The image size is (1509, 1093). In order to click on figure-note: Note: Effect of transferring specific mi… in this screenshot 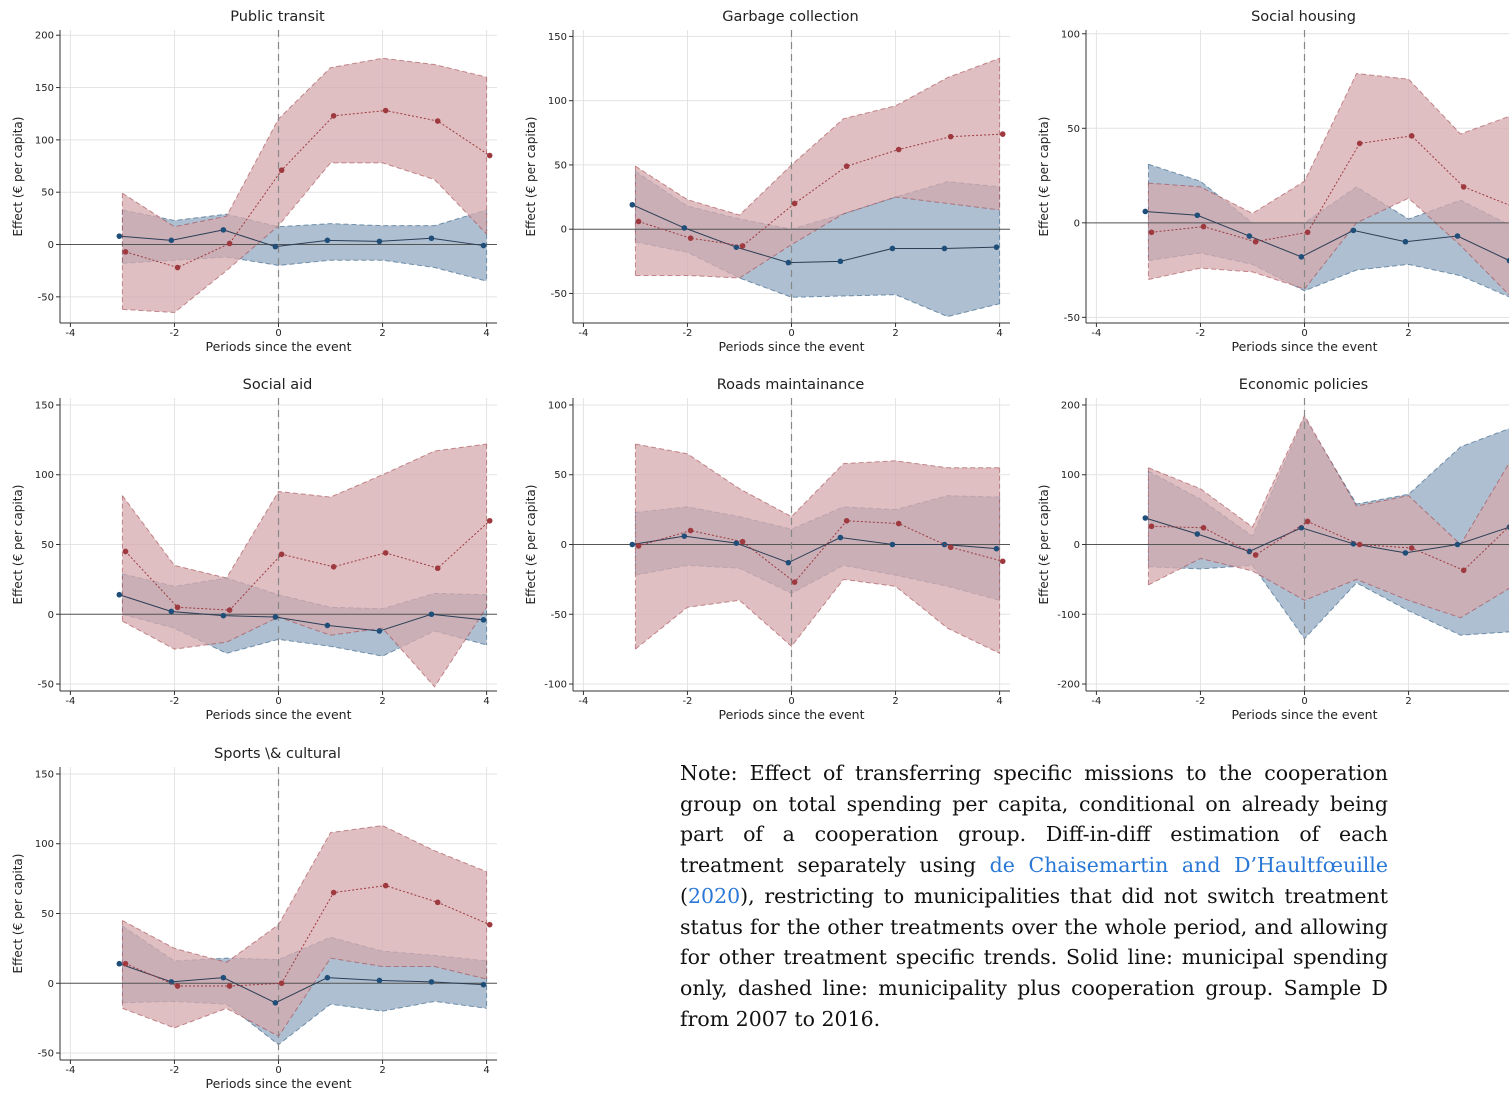, I will do `click(1034, 896)`.